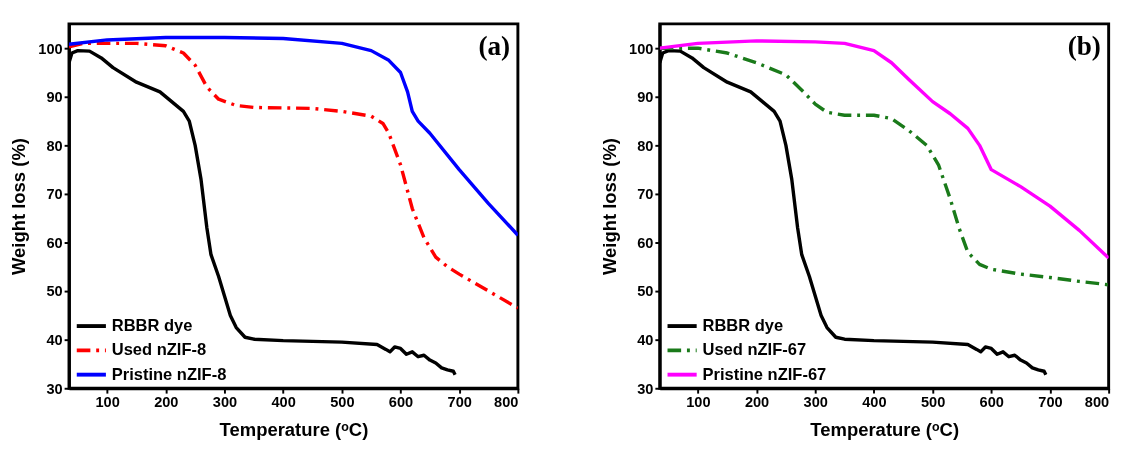 This screenshot has width=1131, height=472. I want to click on annotation: (a), so click(494, 45).